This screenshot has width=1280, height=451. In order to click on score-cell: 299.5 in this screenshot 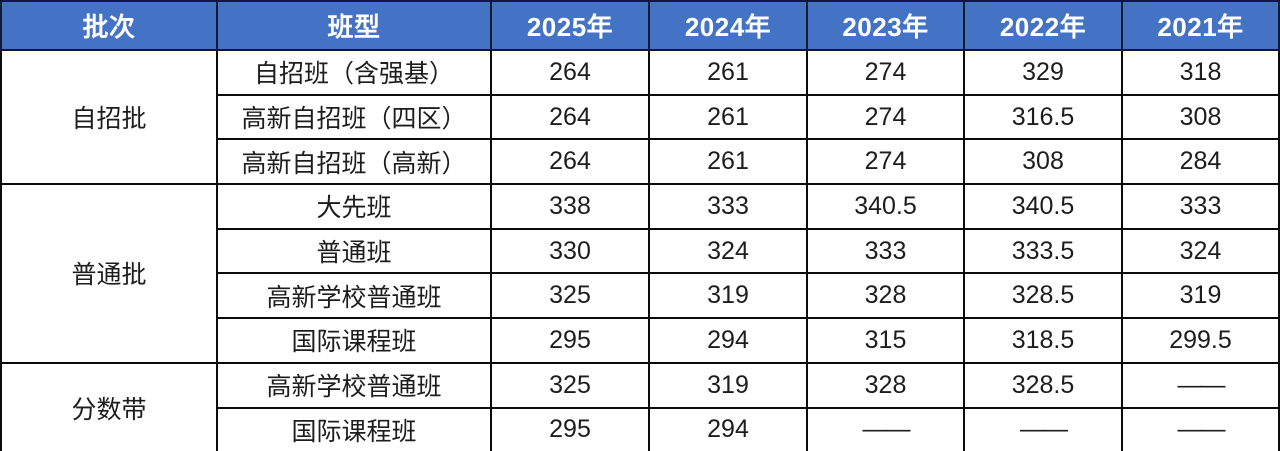, I will do `click(1200, 340)`.